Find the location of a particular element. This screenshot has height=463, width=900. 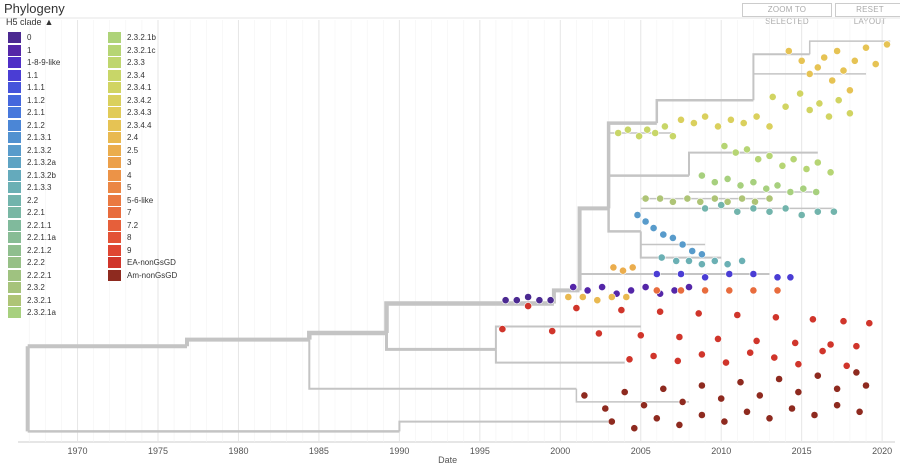

legend-item: 2.1.2 is located at coordinates (26, 125).